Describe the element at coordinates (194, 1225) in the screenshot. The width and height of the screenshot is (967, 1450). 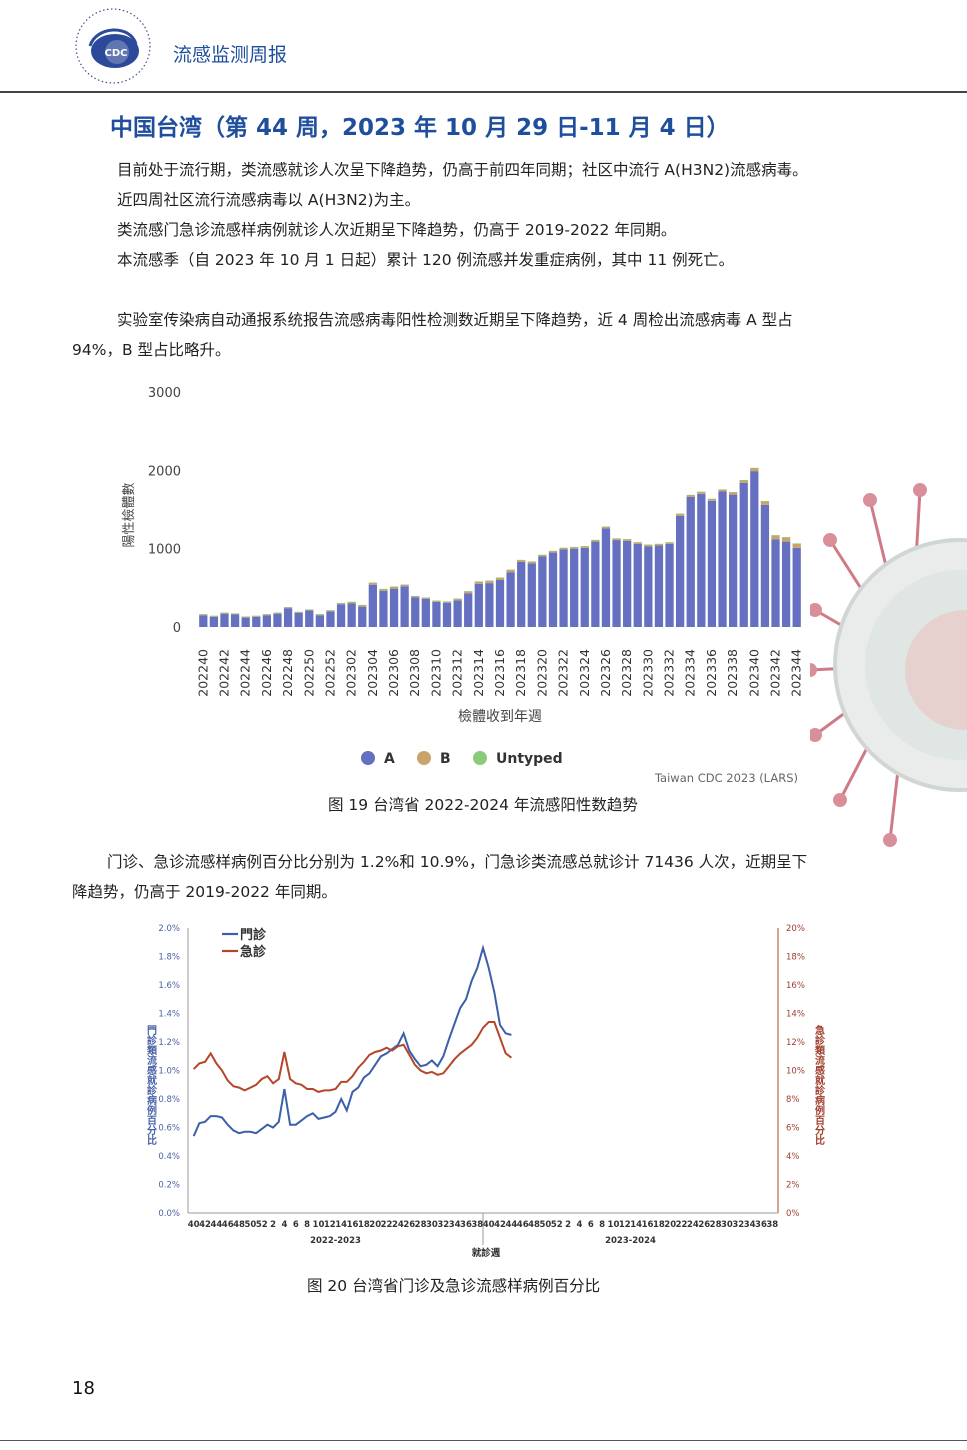
I see `chart2-x-tick-label: 40` at that location.